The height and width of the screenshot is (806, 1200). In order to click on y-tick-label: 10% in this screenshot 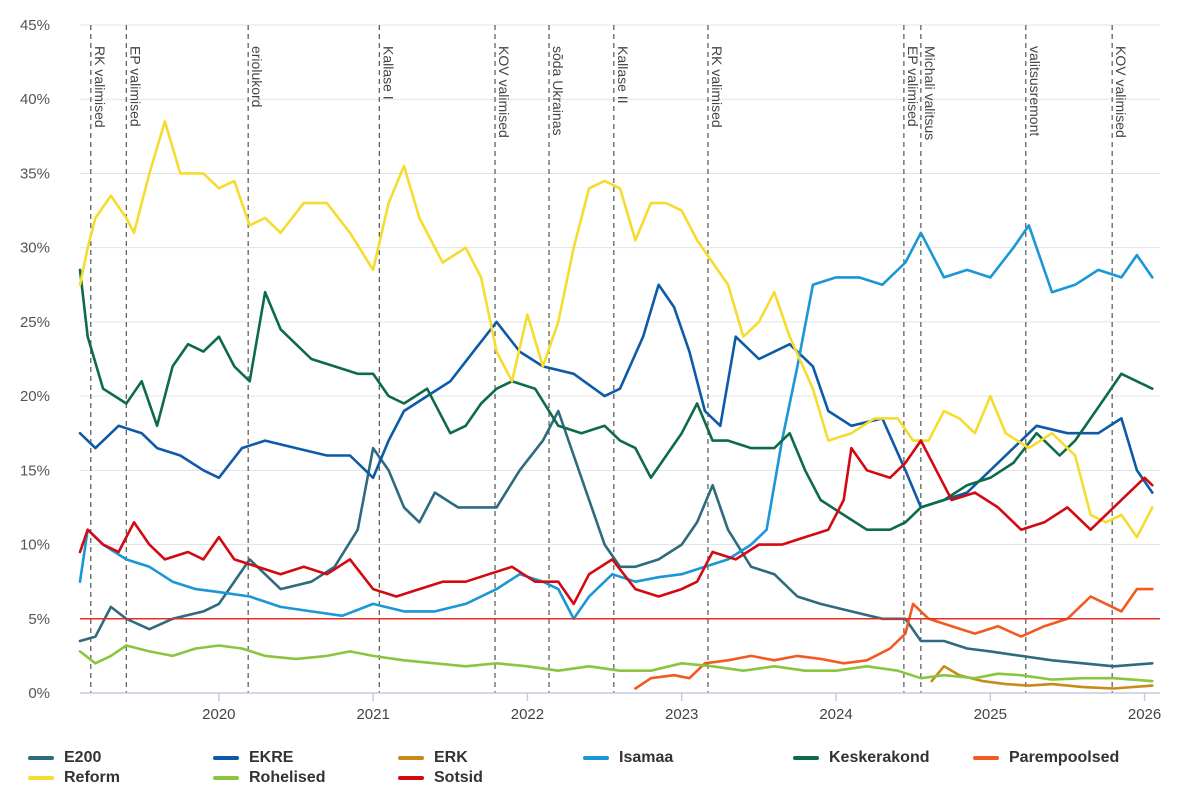, I will do `click(35, 545)`.